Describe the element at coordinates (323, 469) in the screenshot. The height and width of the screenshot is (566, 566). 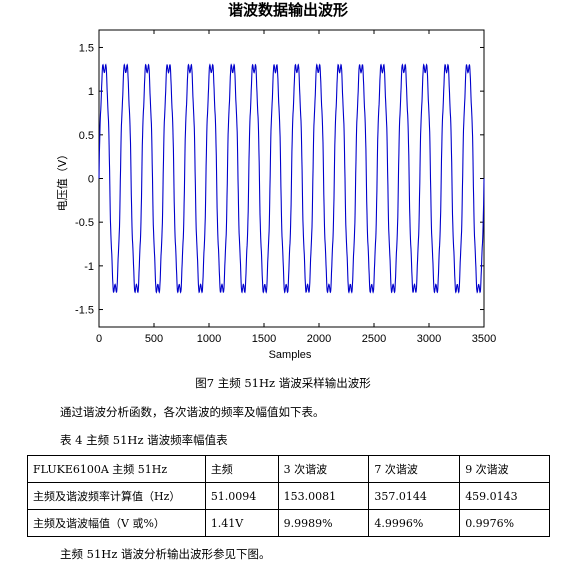
I see `table-cell: 3 次谐波` at that location.